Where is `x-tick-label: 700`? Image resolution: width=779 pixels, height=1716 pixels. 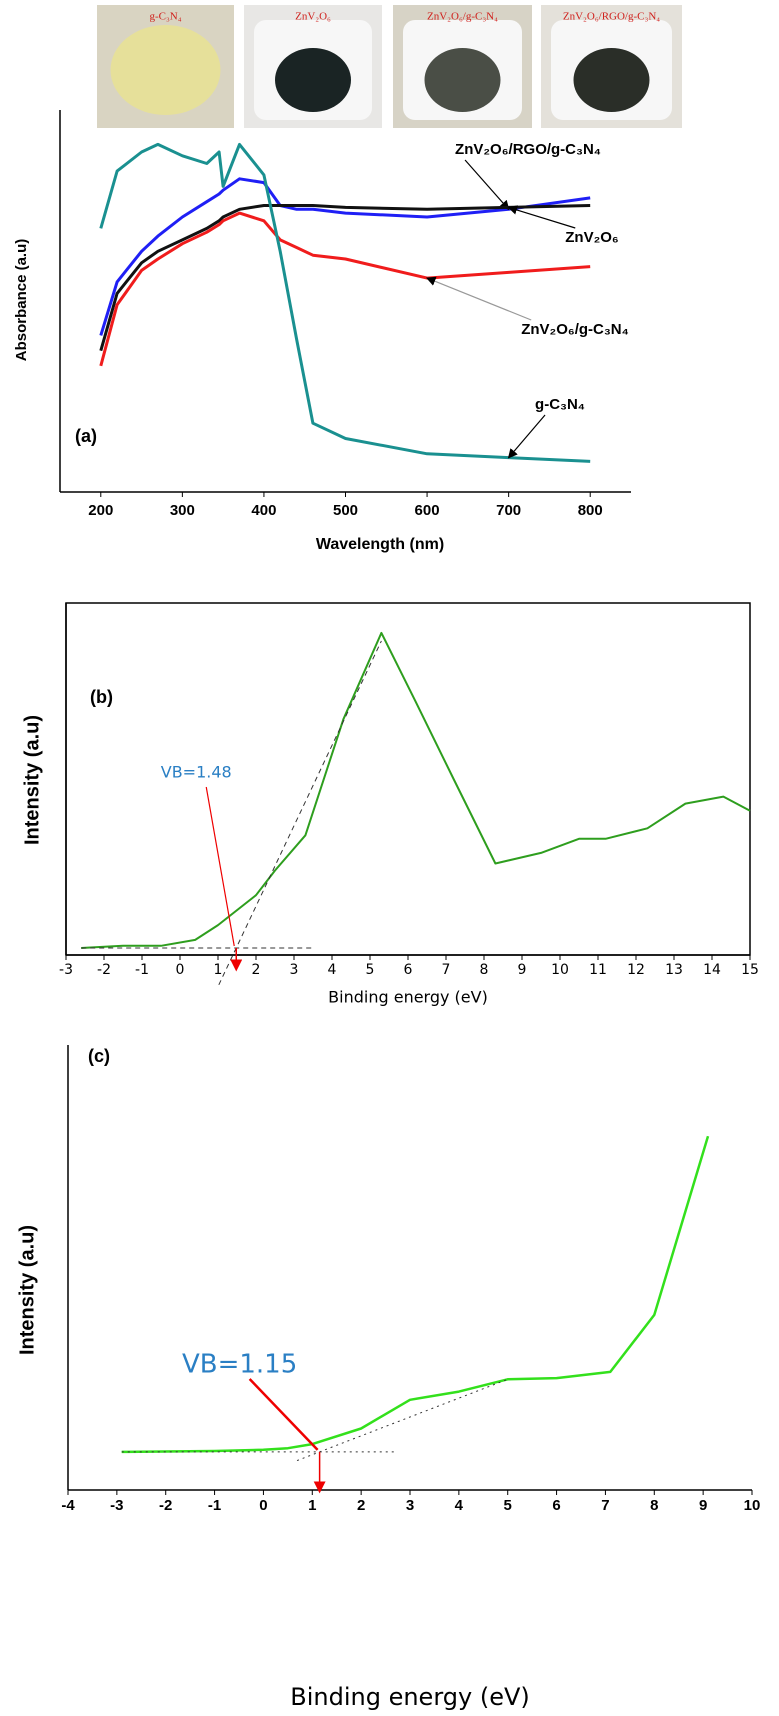 x-tick-label: 700 is located at coordinates (508, 510).